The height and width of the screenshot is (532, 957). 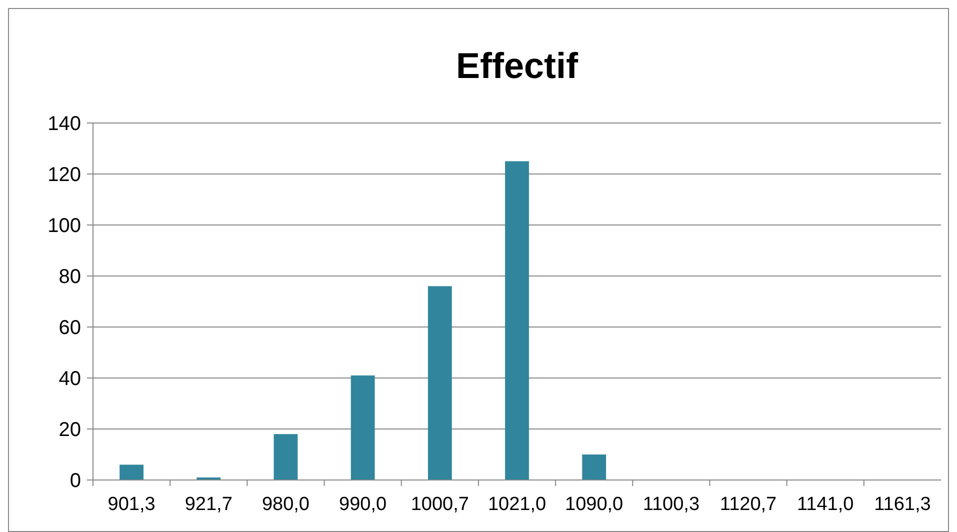 I want to click on x-tick-label: 1161,3, so click(x=902, y=504).